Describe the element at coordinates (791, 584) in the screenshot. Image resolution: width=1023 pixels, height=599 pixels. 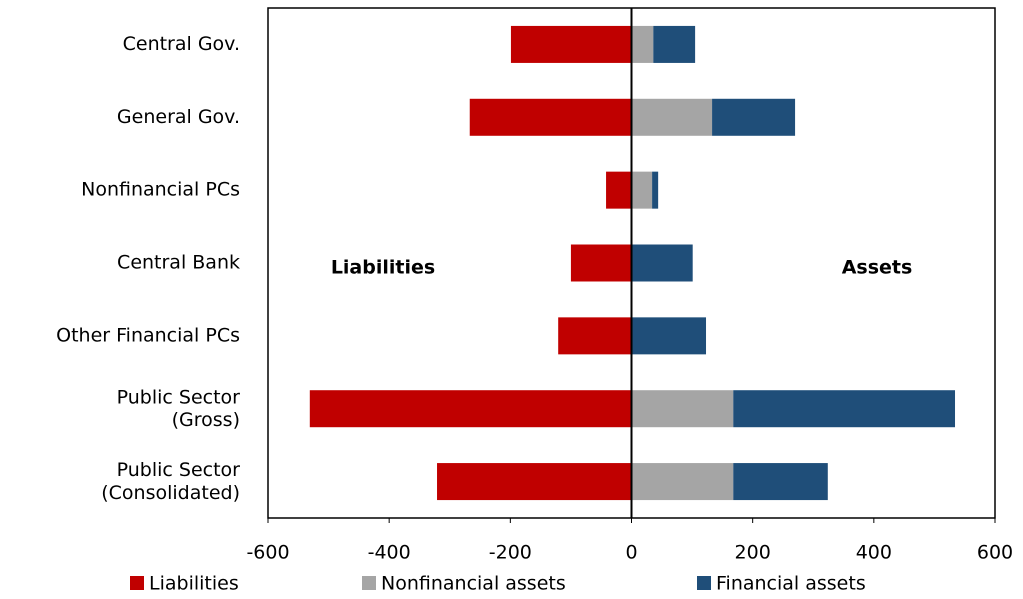
I see `legend-label: Financial assets` at that location.